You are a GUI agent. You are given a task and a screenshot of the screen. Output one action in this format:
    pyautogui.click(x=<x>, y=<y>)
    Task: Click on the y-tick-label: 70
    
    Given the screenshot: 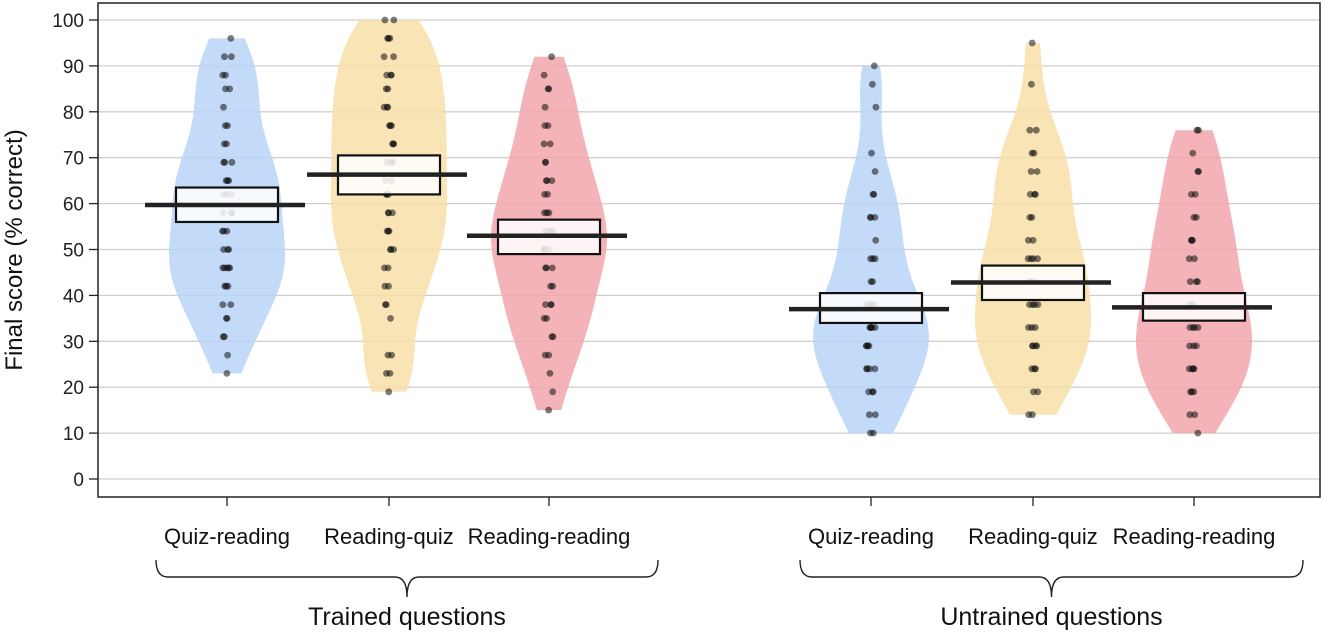 What is the action you would take?
    pyautogui.click(x=73, y=159)
    